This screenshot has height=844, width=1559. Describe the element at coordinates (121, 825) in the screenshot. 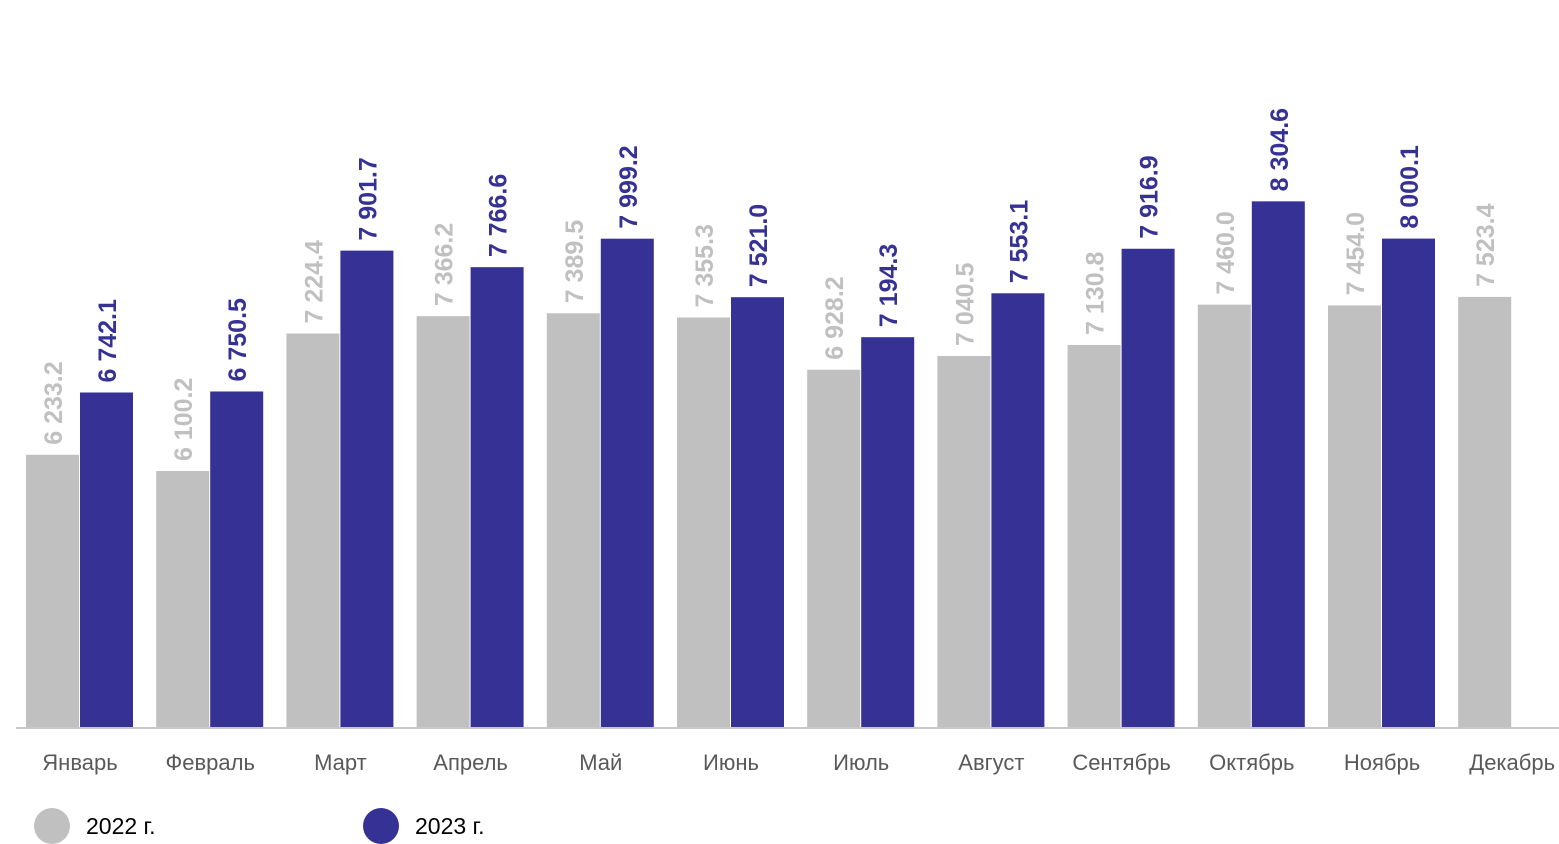

I see `legend-label-2022: 2022 г.` at that location.